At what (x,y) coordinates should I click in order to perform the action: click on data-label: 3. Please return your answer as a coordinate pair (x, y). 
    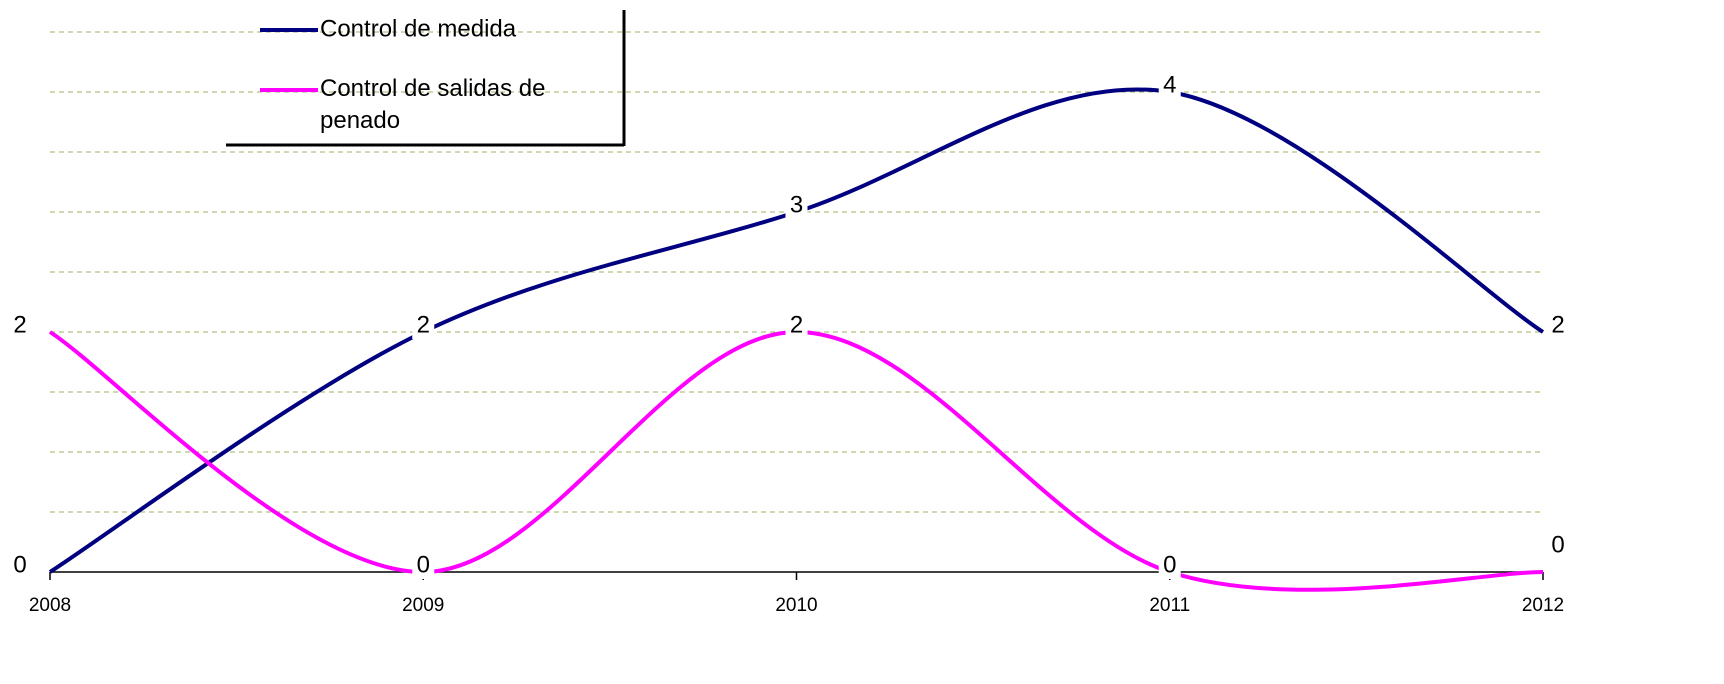
    Looking at the image, I should click on (796, 204).